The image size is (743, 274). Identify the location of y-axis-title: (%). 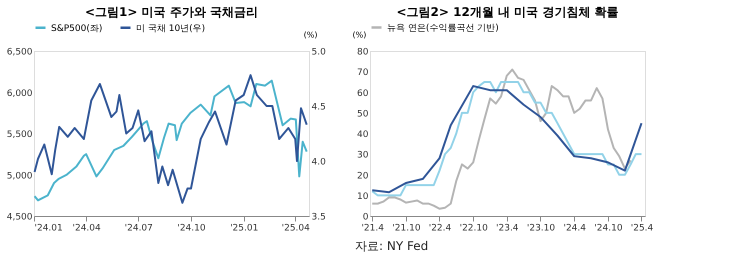
(359, 35).